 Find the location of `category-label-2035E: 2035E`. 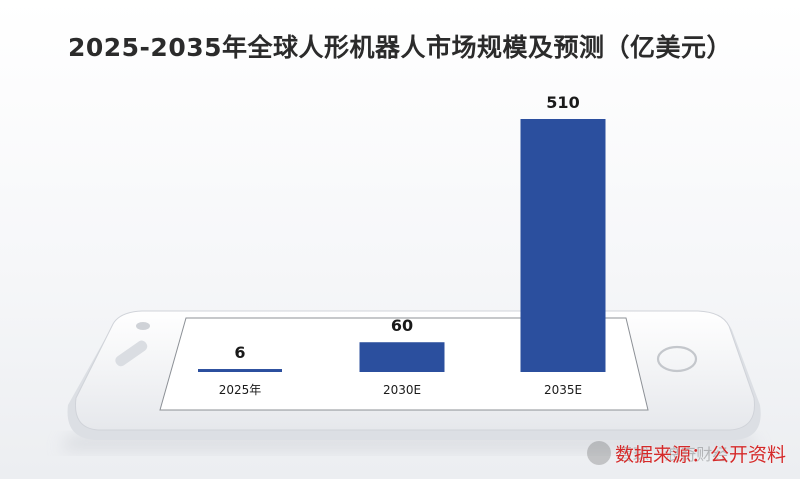

category-label-2035E: 2035E is located at coordinates (563, 390).